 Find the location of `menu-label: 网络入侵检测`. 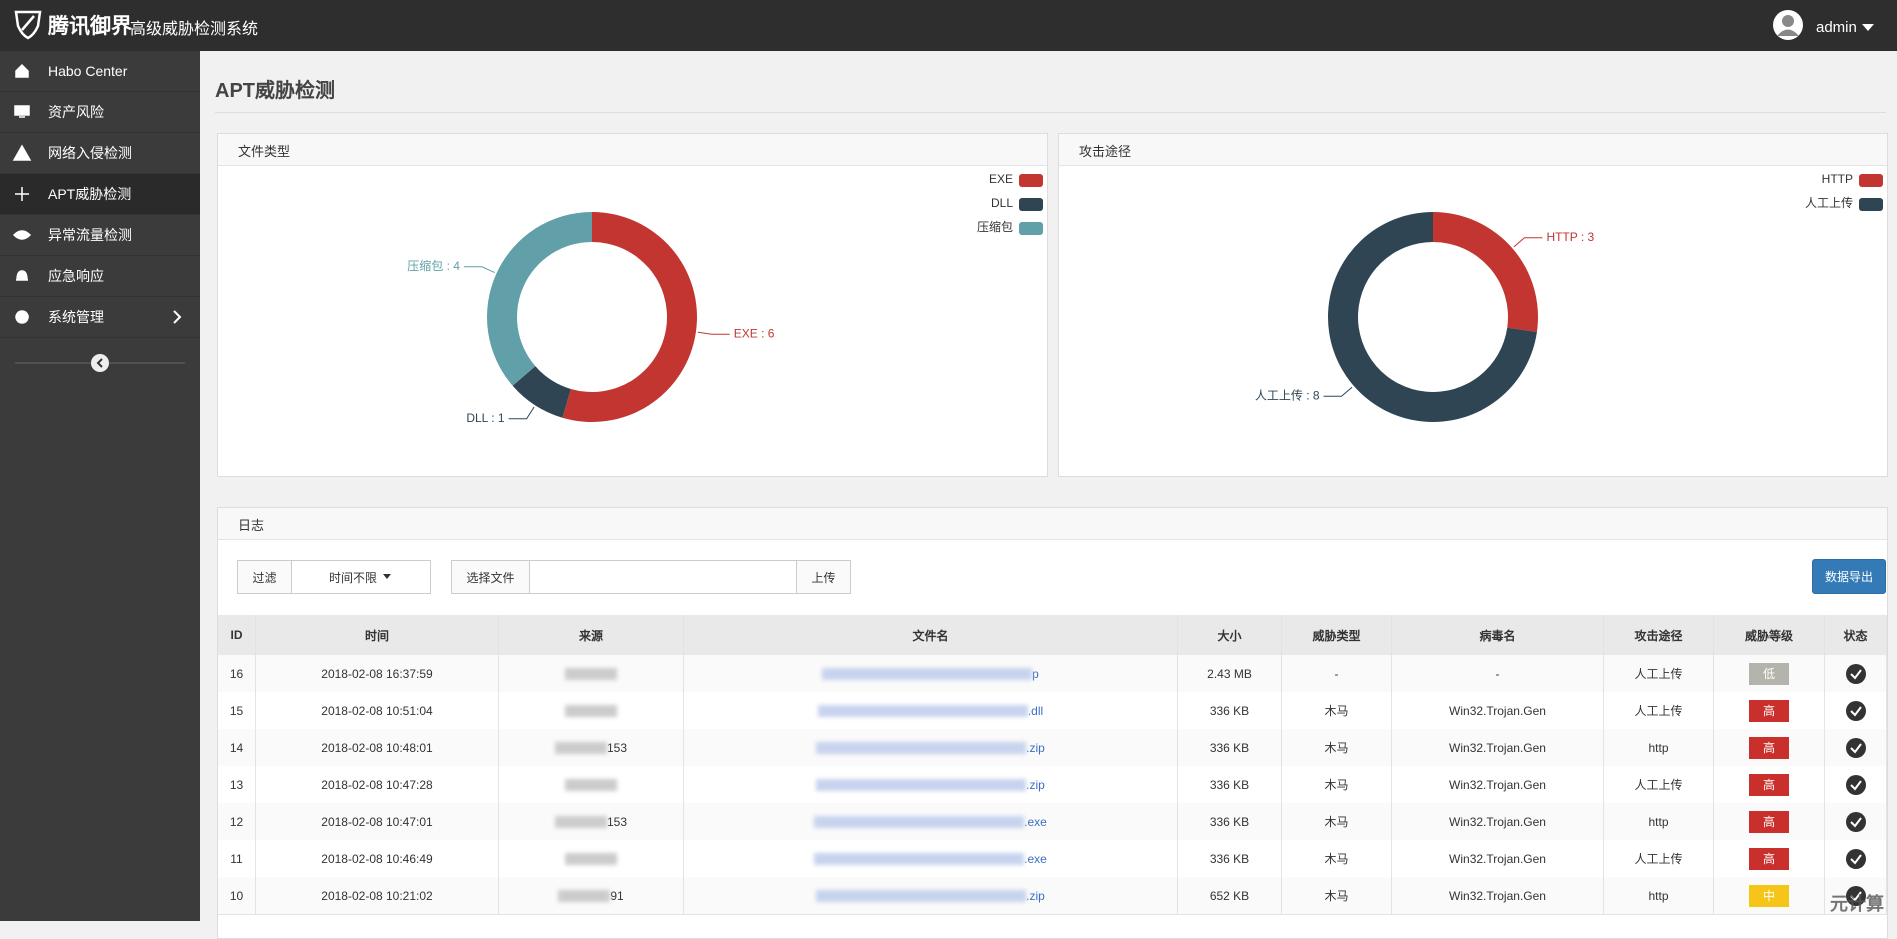

menu-label: 网络入侵检测 is located at coordinates (90, 153).